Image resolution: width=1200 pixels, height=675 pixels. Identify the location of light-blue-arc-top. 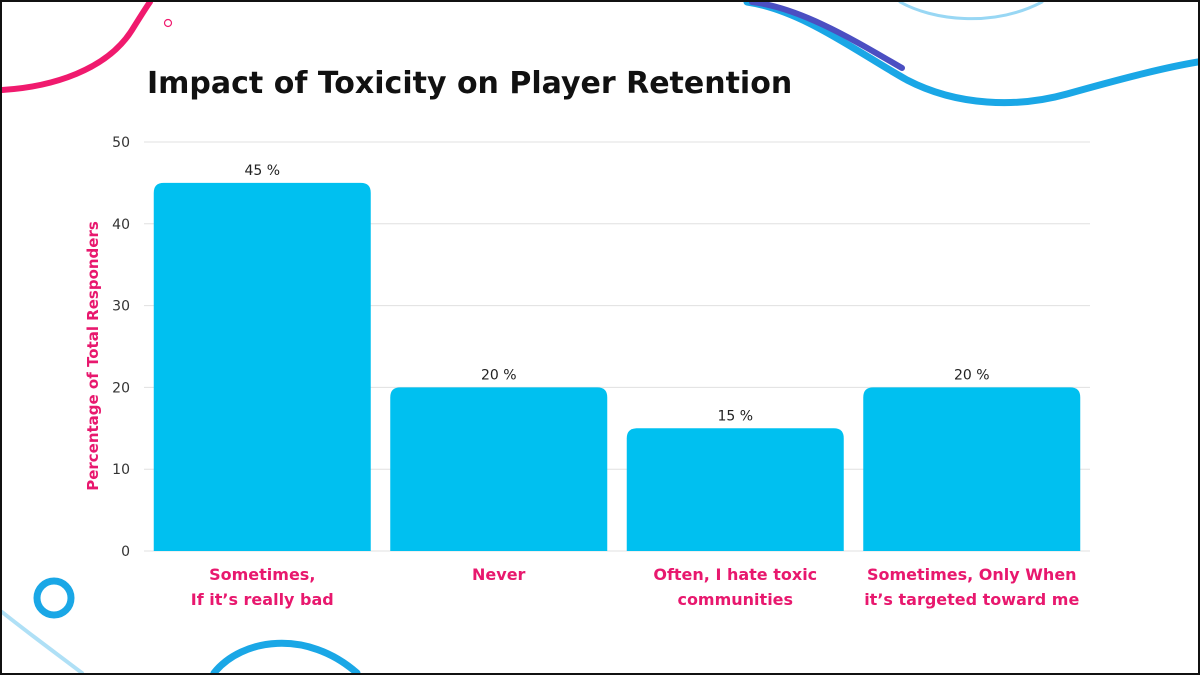
(971, 11).